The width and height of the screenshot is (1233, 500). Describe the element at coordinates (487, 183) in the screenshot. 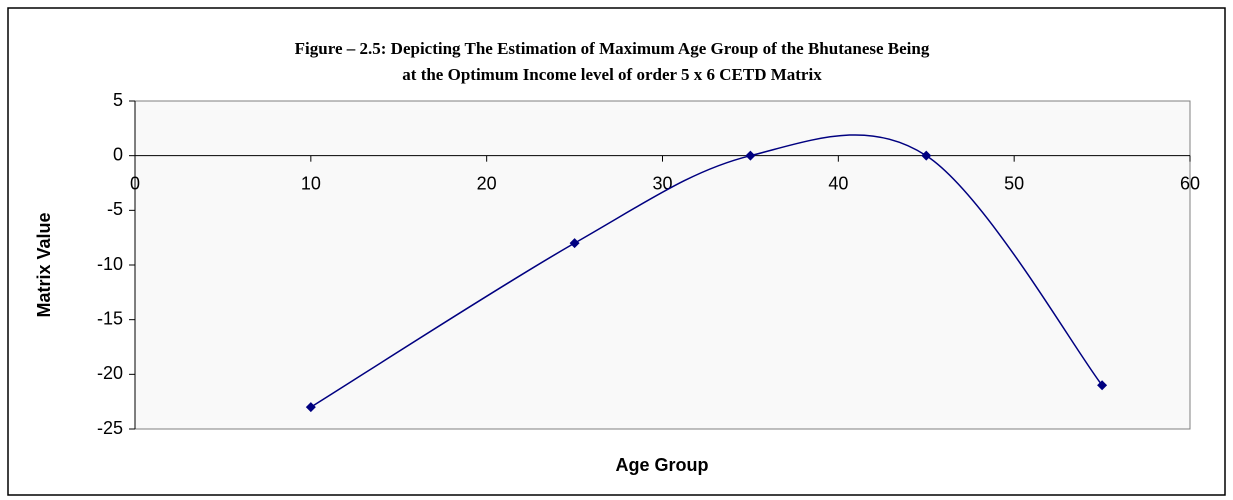

I see `x-tick-label: 20` at that location.